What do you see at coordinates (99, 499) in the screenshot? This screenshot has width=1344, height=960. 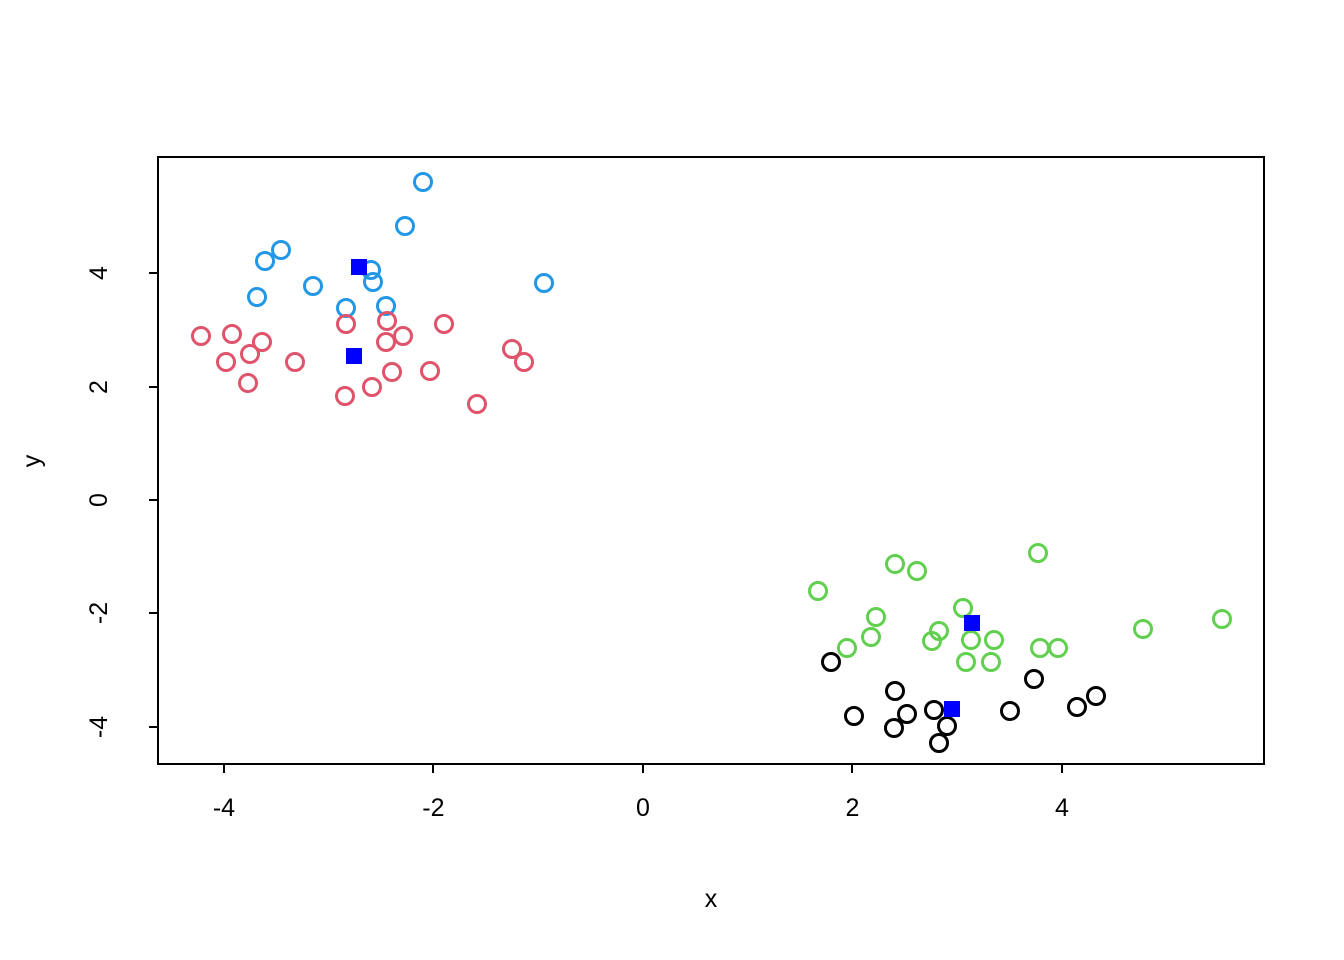 I see `y-axis-tick-label: 0` at bounding box center [99, 499].